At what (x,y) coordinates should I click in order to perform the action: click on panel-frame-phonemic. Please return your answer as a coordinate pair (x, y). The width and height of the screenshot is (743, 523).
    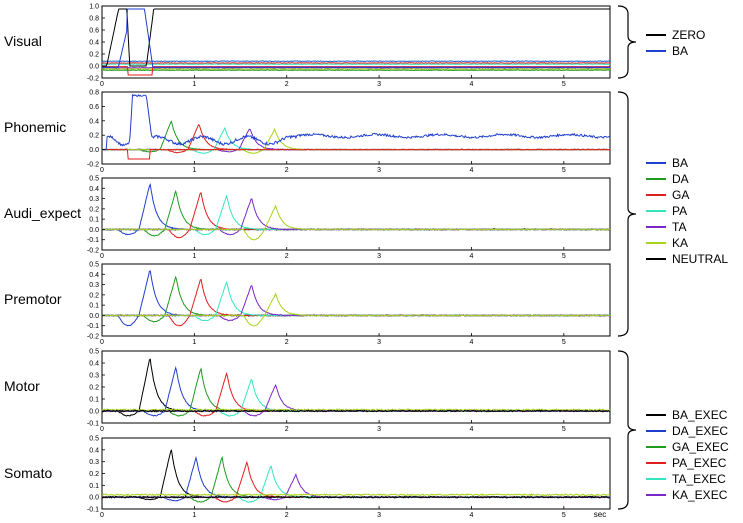
    Looking at the image, I should click on (356, 128).